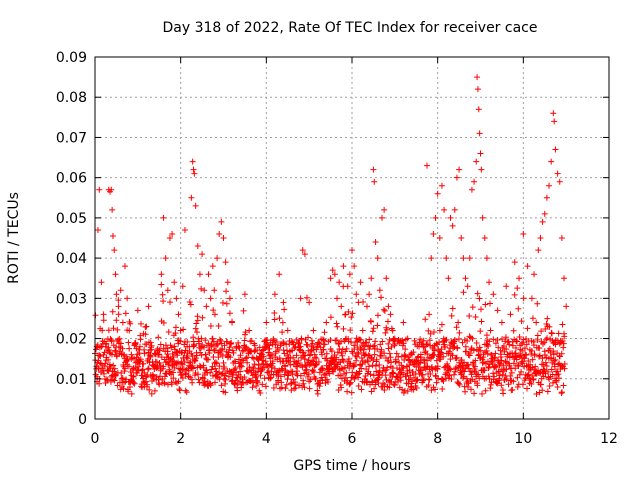  Describe the element at coordinates (609, 439) in the screenshot. I see `x-tick-label: 12` at that location.